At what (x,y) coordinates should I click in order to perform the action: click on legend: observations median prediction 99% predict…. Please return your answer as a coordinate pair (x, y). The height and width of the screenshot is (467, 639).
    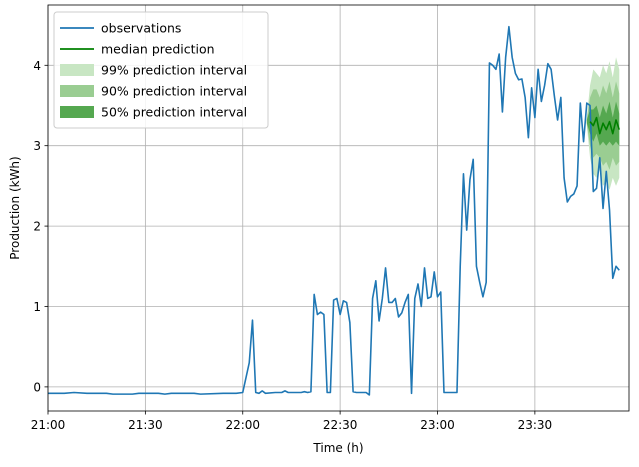
    Looking at the image, I should click on (161, 70).